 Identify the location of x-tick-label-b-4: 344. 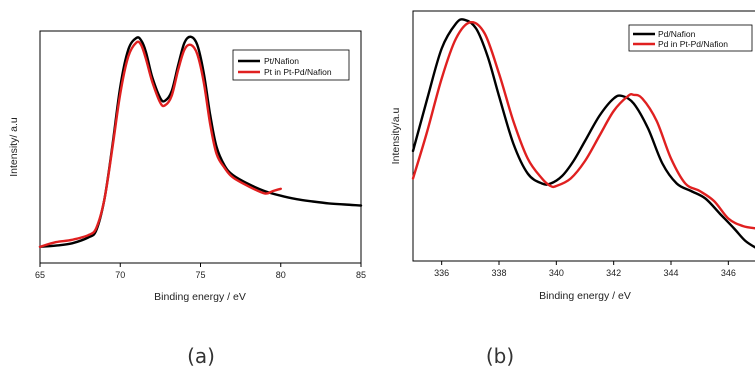
(670, 273).